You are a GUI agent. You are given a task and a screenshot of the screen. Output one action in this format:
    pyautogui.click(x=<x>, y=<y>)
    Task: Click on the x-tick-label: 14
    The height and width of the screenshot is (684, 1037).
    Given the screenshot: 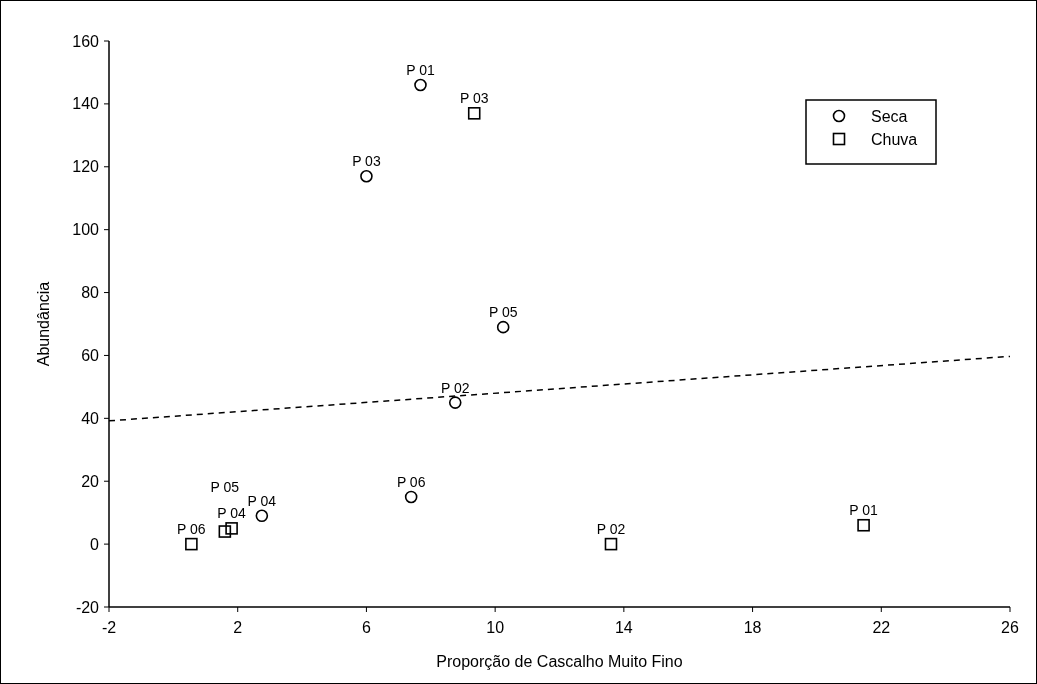 What is the action you would take?
    pyautogui.click(x=623, y=627)
    